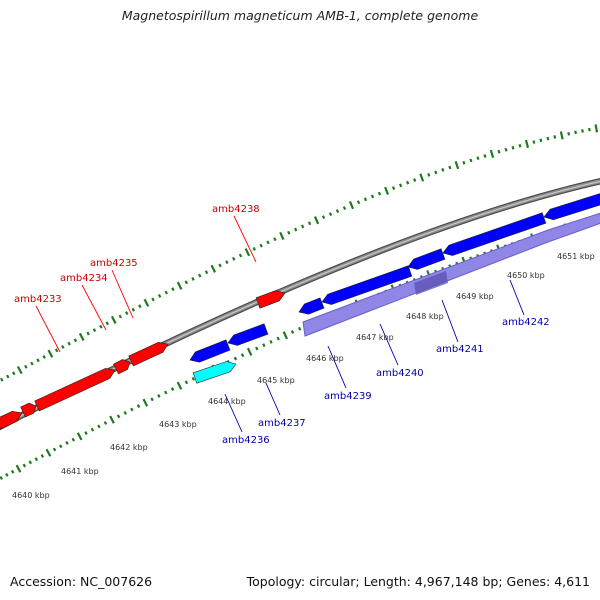 This screenshot has height=600, width=600. Describe the element at coordinates (367, 285) in the screenshot. I see `gene-amb4240` at that location.